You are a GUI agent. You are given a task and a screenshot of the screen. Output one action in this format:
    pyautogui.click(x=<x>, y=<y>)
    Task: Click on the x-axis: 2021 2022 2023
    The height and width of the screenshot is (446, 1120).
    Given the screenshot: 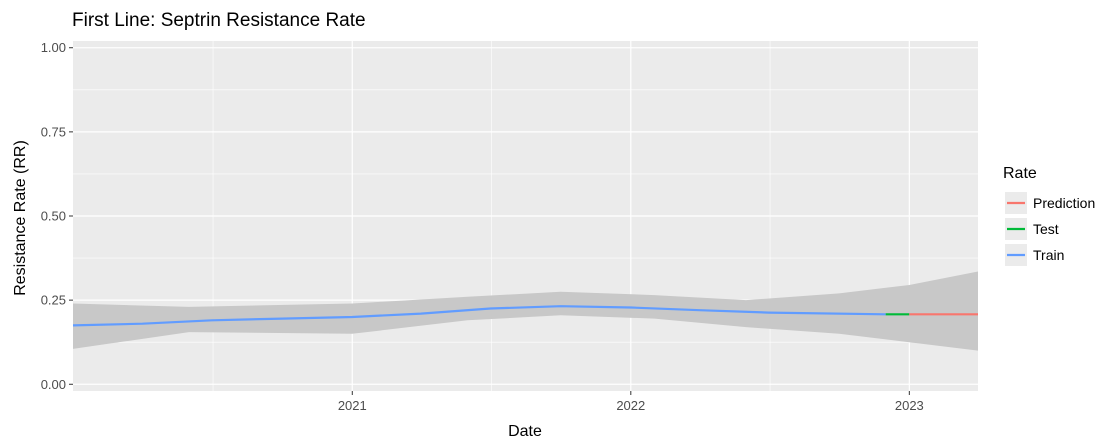 What is the action you would take?
    pyautogui.click(x=631, y=402)
    